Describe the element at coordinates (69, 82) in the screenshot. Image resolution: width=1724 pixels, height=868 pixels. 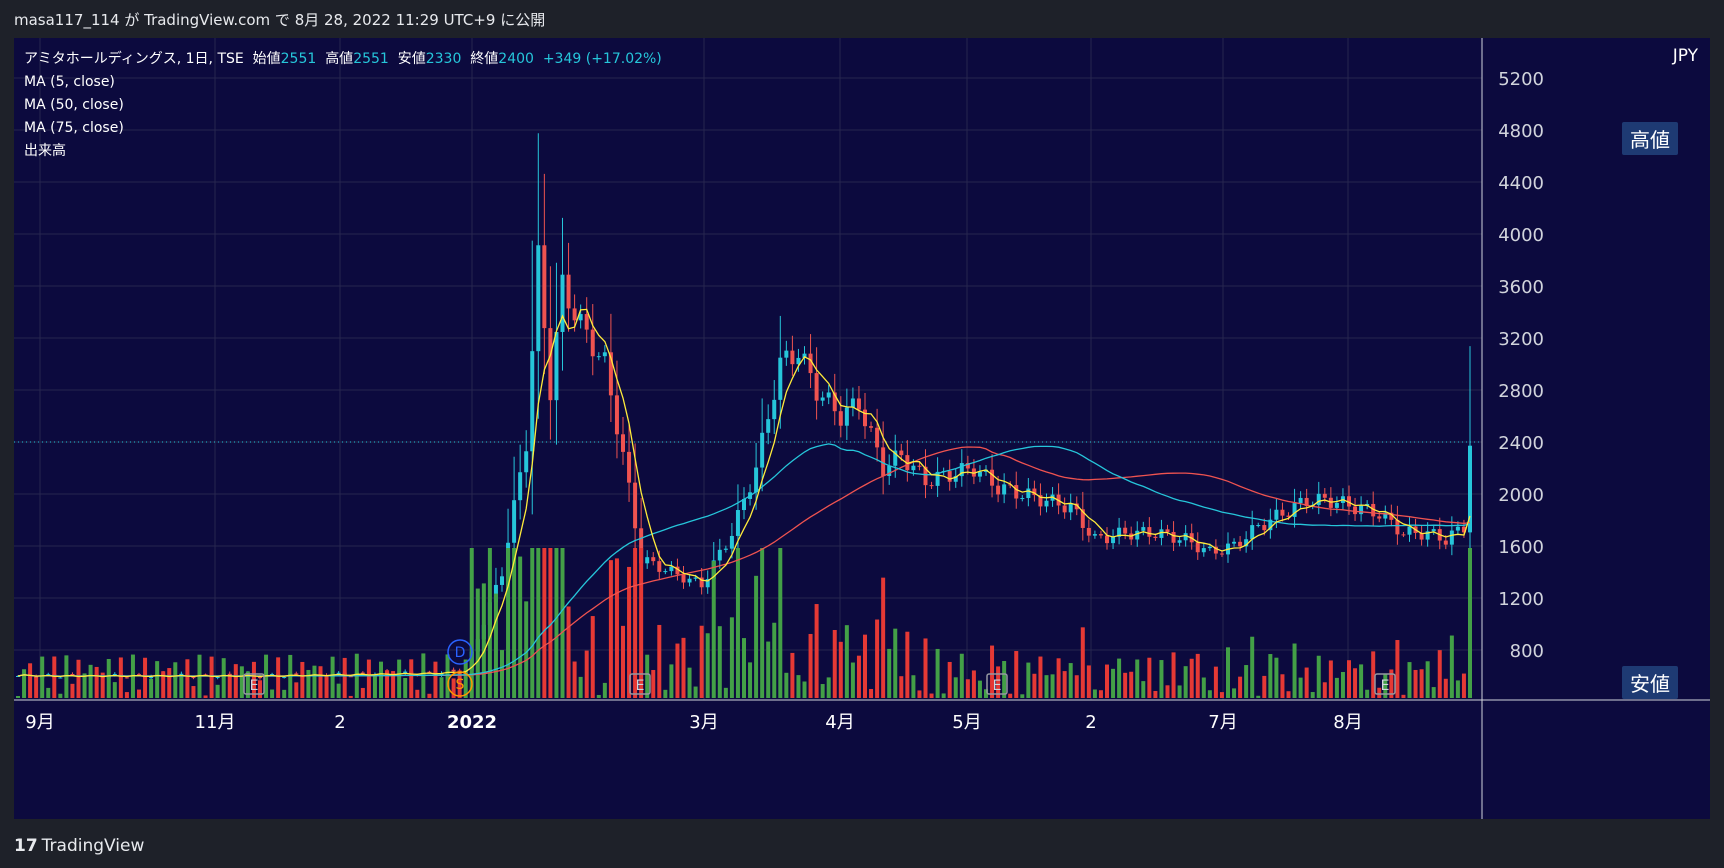
I see `ma5-legend: MA (5, close)` at that location.